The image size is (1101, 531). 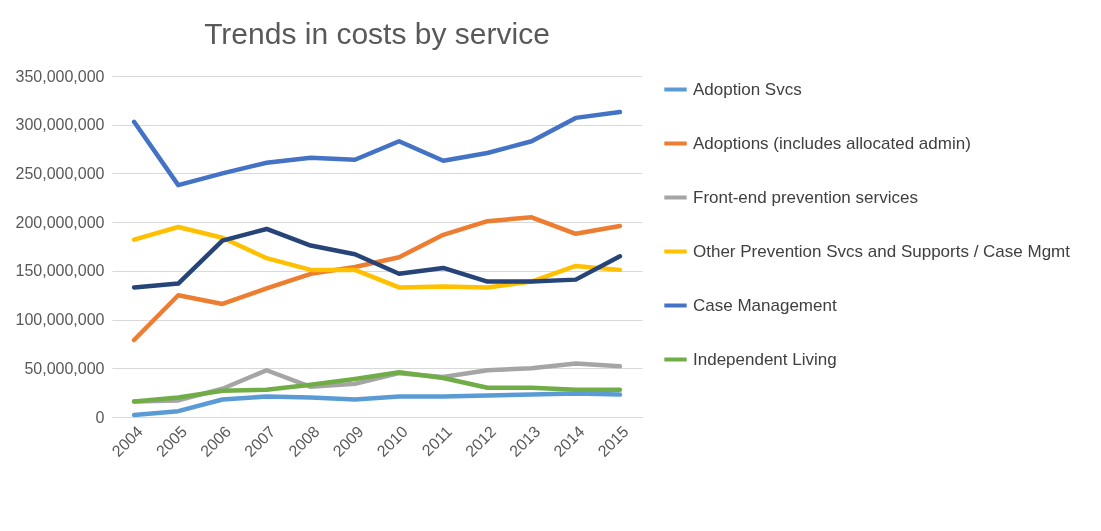 What do you see at coordinates (805, 197) in the screenshot?
I see `legend-label: Front-end prevention services` at bounding box center [805, 197].